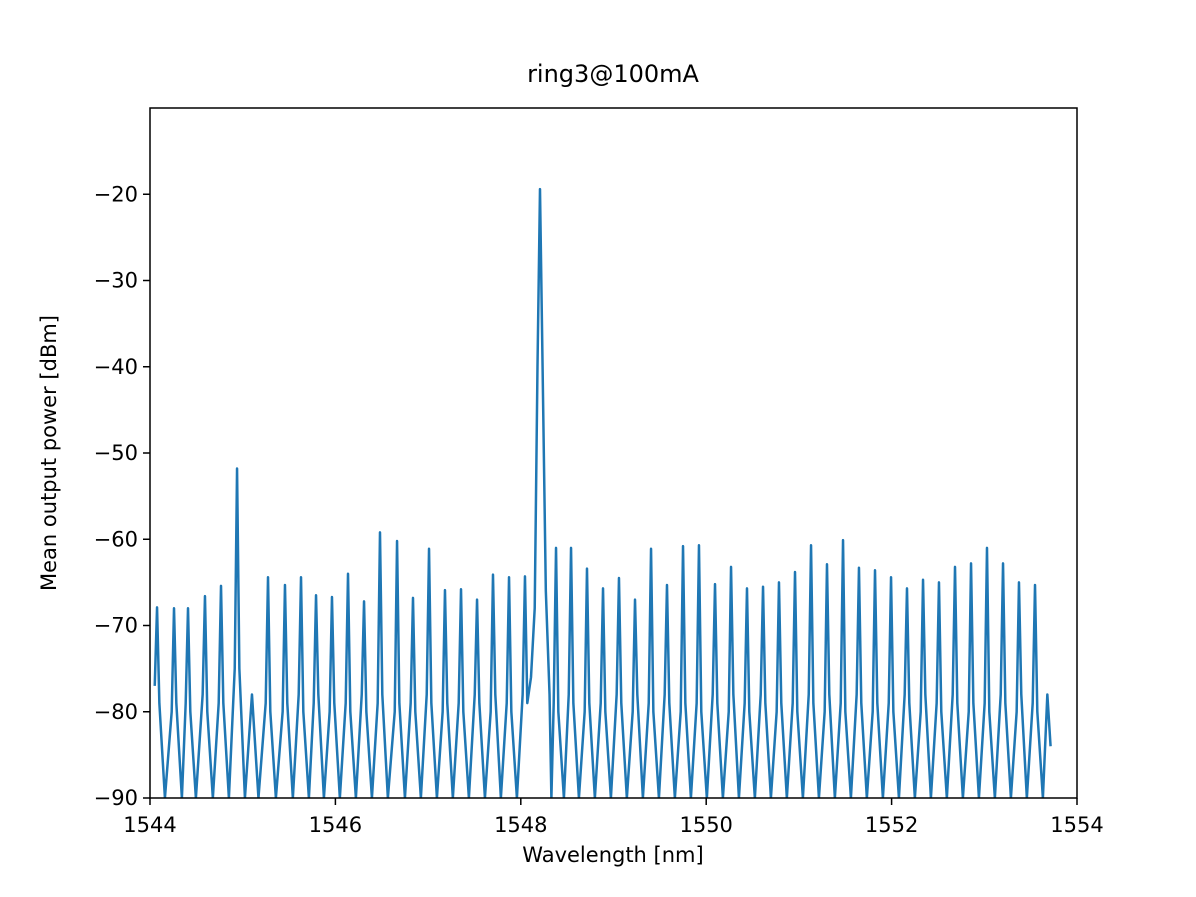  Describe the element at coordinates (520, 825) in the screenshot. I see `x-tick-label: 1548` at that location.